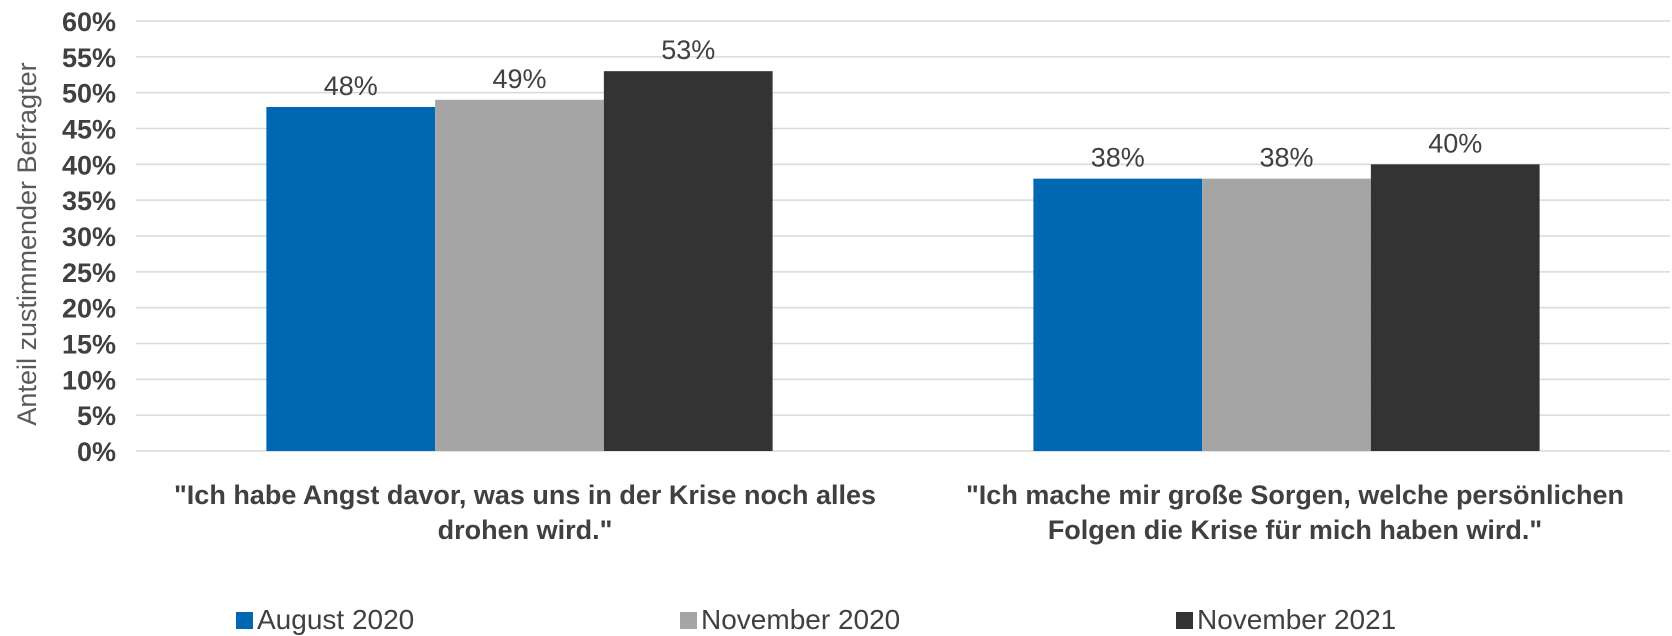 This screenshot has height=636, width=1672. I want to click on data-label: 40%, so click(1455, 143).